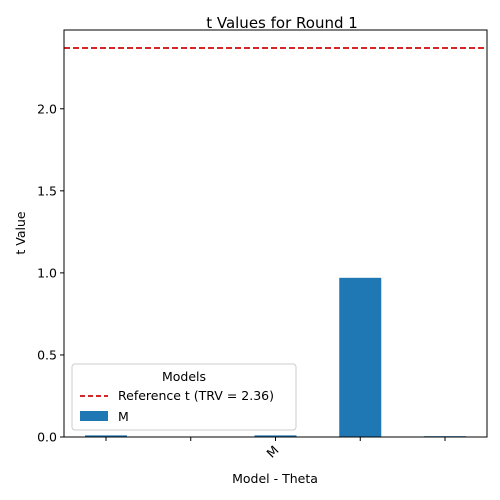 This screenshot has width=500, height=500. What do you see at coordinates (196, 395) in the screenshot?
I see `legend-reference-label: Reference t (TRV = 2.36)` at bounding box center [196, 395].